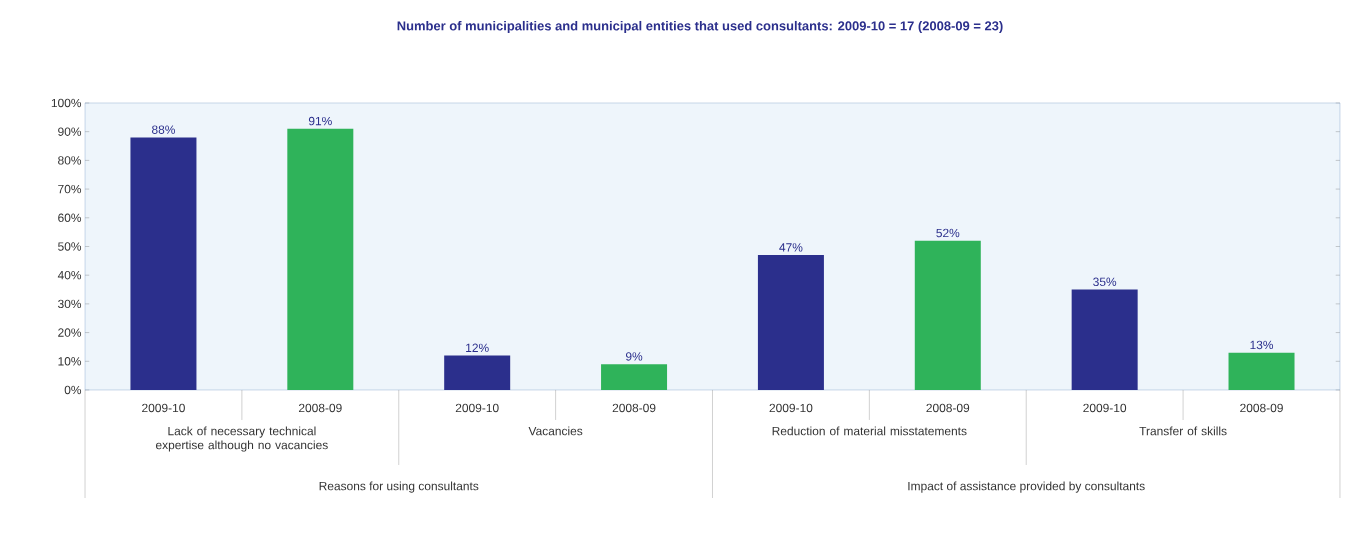  I want to click on y-tick-label: 10%, so click(70, 361).